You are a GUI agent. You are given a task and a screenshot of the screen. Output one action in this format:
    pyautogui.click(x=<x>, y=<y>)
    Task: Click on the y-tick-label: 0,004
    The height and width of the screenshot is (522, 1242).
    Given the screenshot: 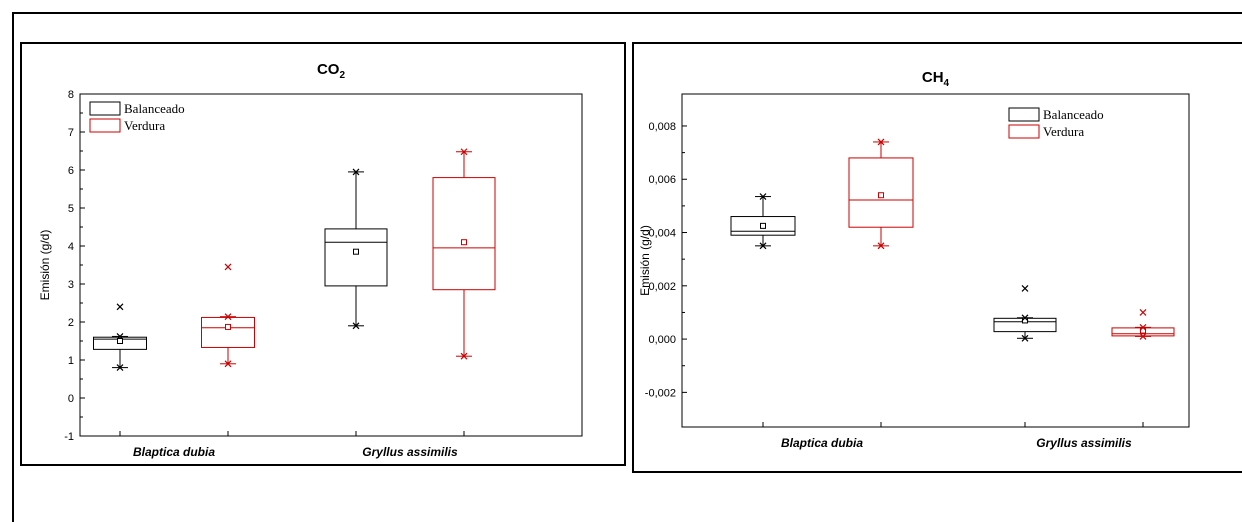 What is the action you would take?
    pyautogui.click(x=662, y=234)
    